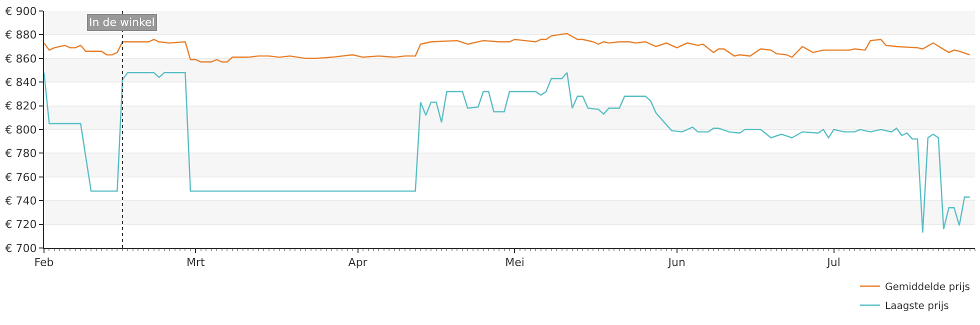 The width and height of the screenshot is (980, 325). Describe the element at coordinates (21, 248) in the screenshot. I see `y-tick-label: € 700` at that location.